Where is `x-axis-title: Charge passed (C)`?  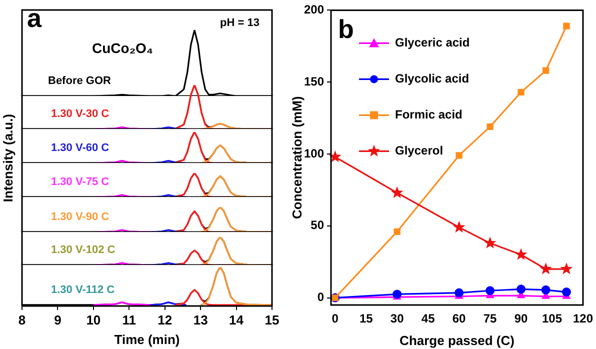 x-axis-title: Charge passed (C) is located at coordinates (457, 340).